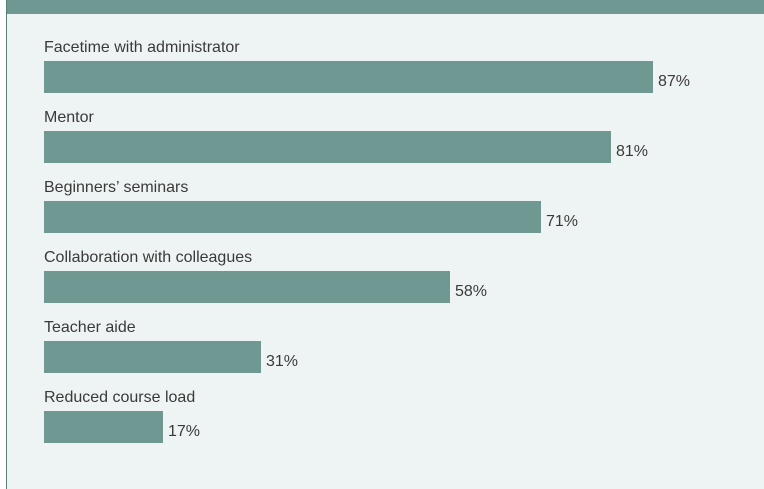 This screenshot has width=764, height=489. What do you see at coordinates (674, 81) in the screenshot?
I see `value-label: 87%` at bounding box center [674, 81].